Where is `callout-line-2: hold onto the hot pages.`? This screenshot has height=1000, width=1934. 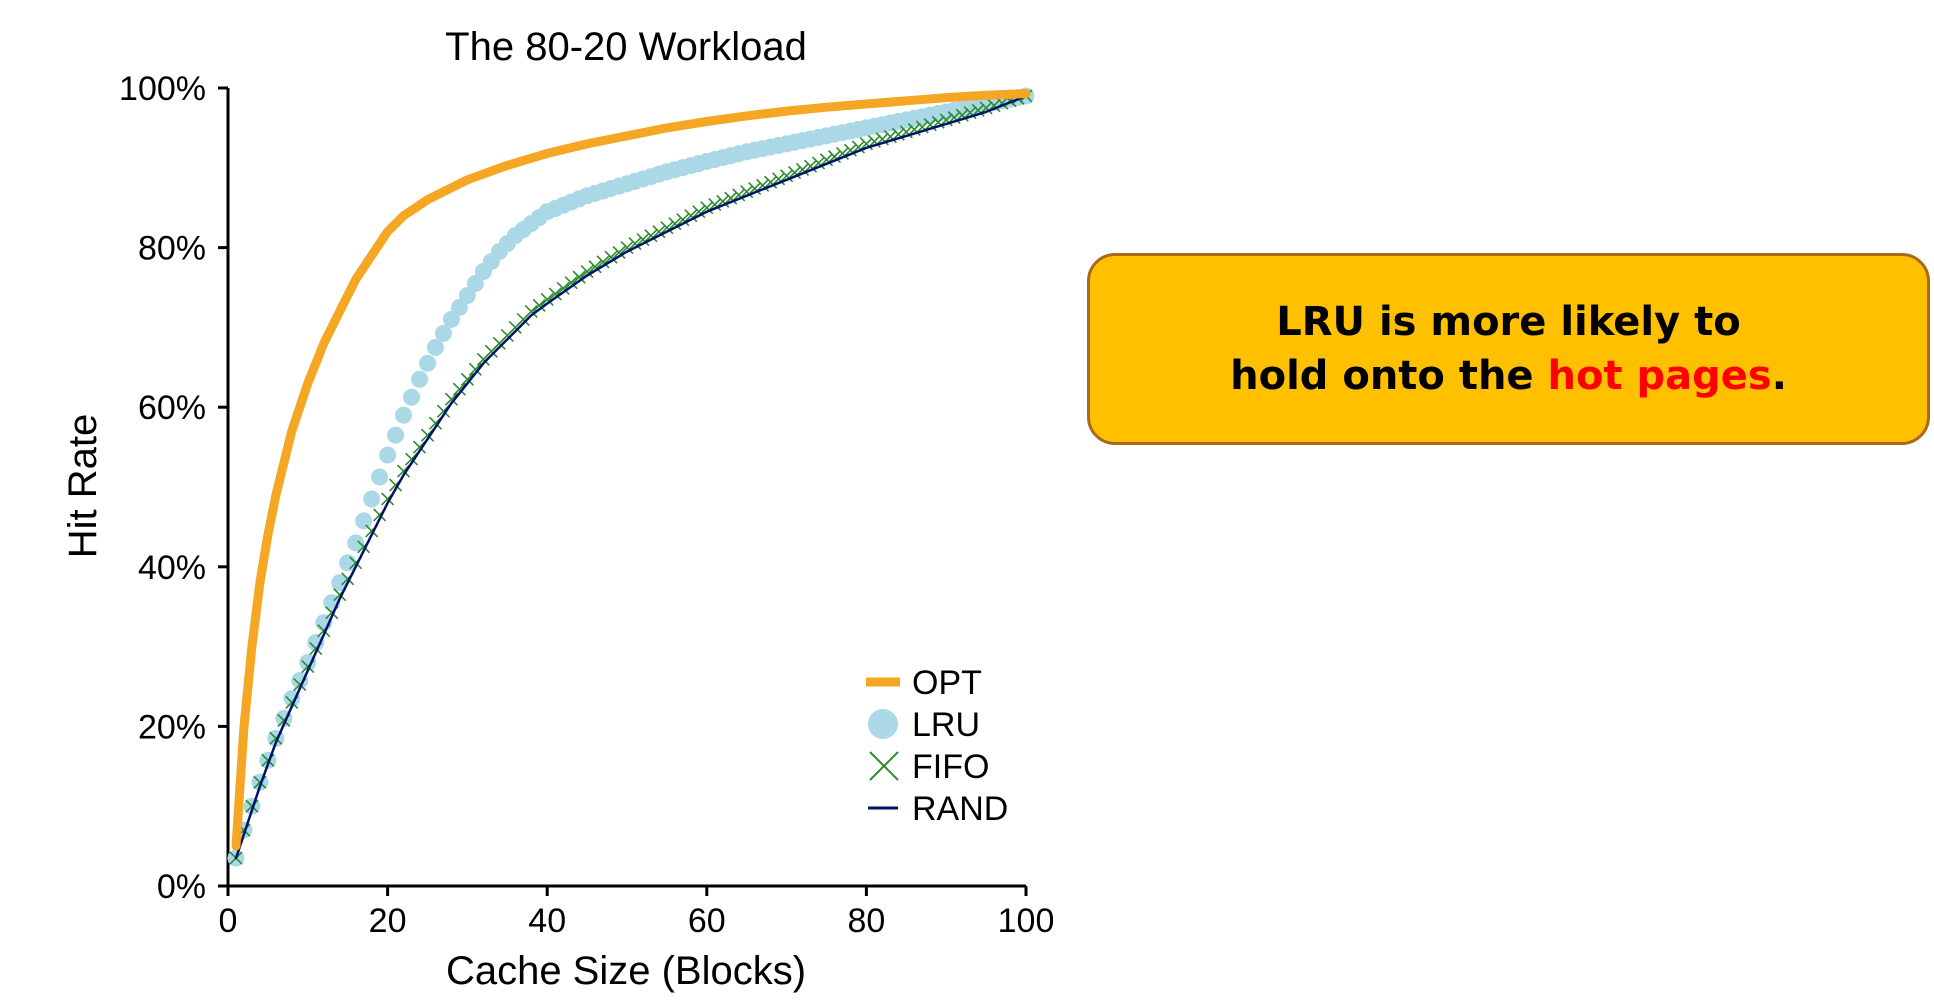 callout-line-2: hold onto the hot pages. is located at coordinates (1508, 376).